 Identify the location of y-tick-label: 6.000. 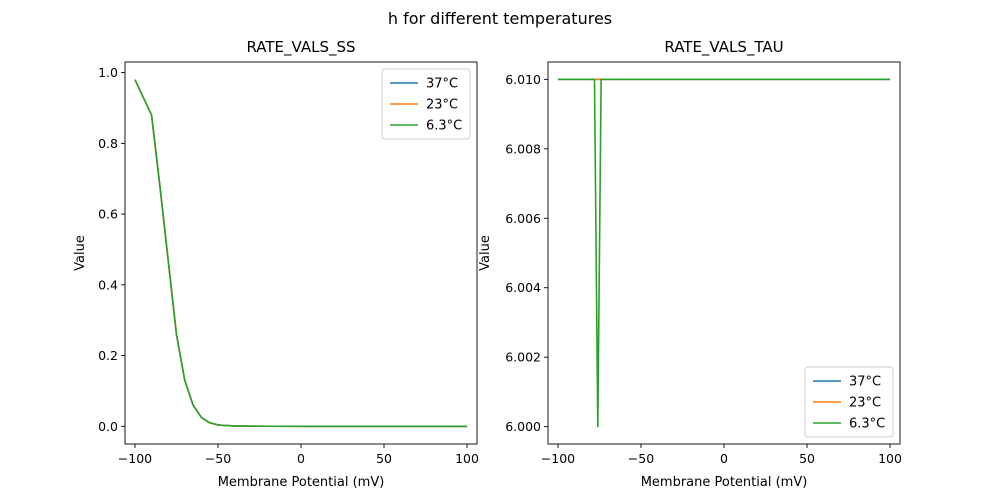
(523, 426).